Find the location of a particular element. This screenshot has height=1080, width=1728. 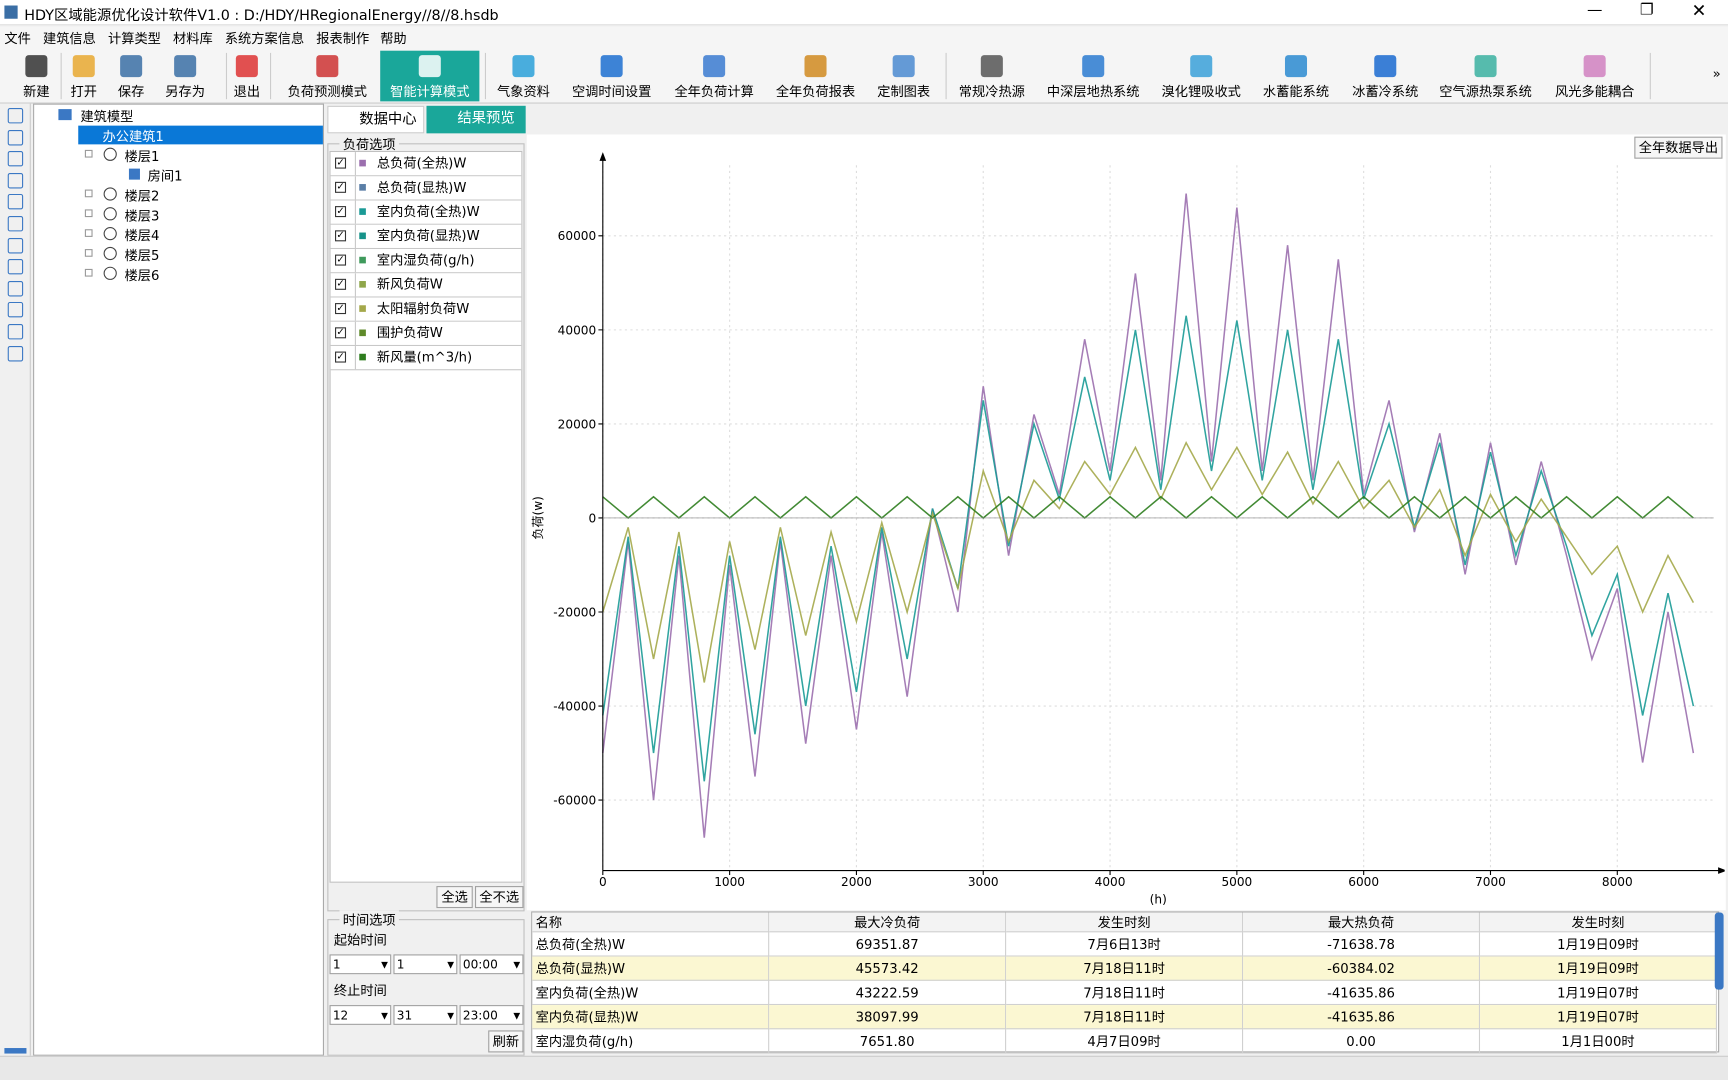

toolbar-label: 常规冷热源 is located at coordinates (991, 91).